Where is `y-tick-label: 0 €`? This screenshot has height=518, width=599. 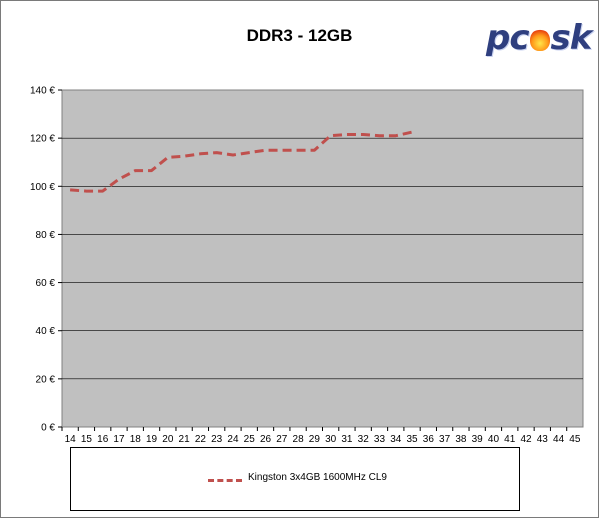 y-tick-label: 0 € is located at coordinates (48, 428).